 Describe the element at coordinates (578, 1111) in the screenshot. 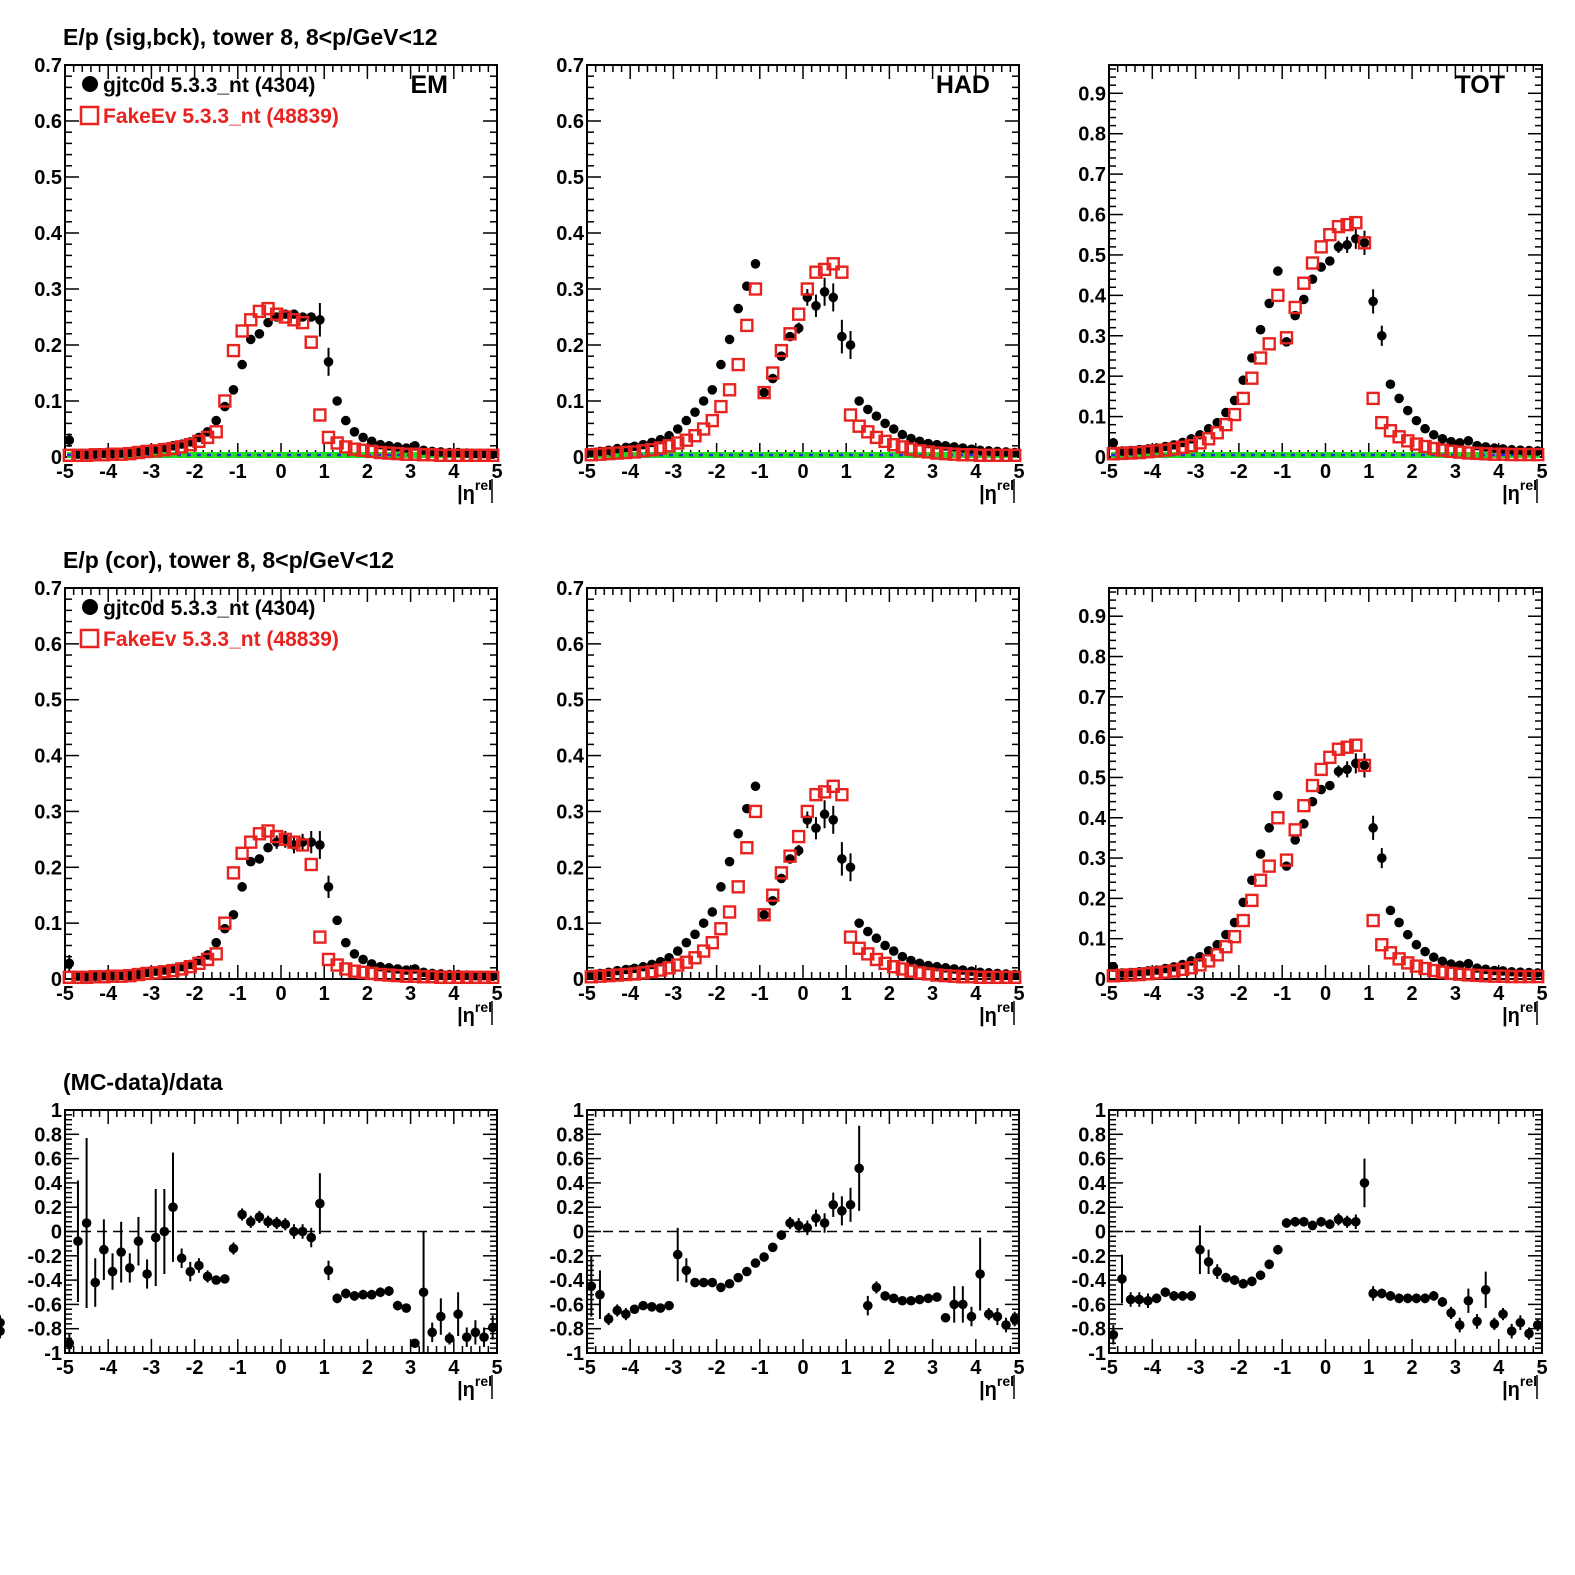

I see `y-tick-label: 1` at that location.